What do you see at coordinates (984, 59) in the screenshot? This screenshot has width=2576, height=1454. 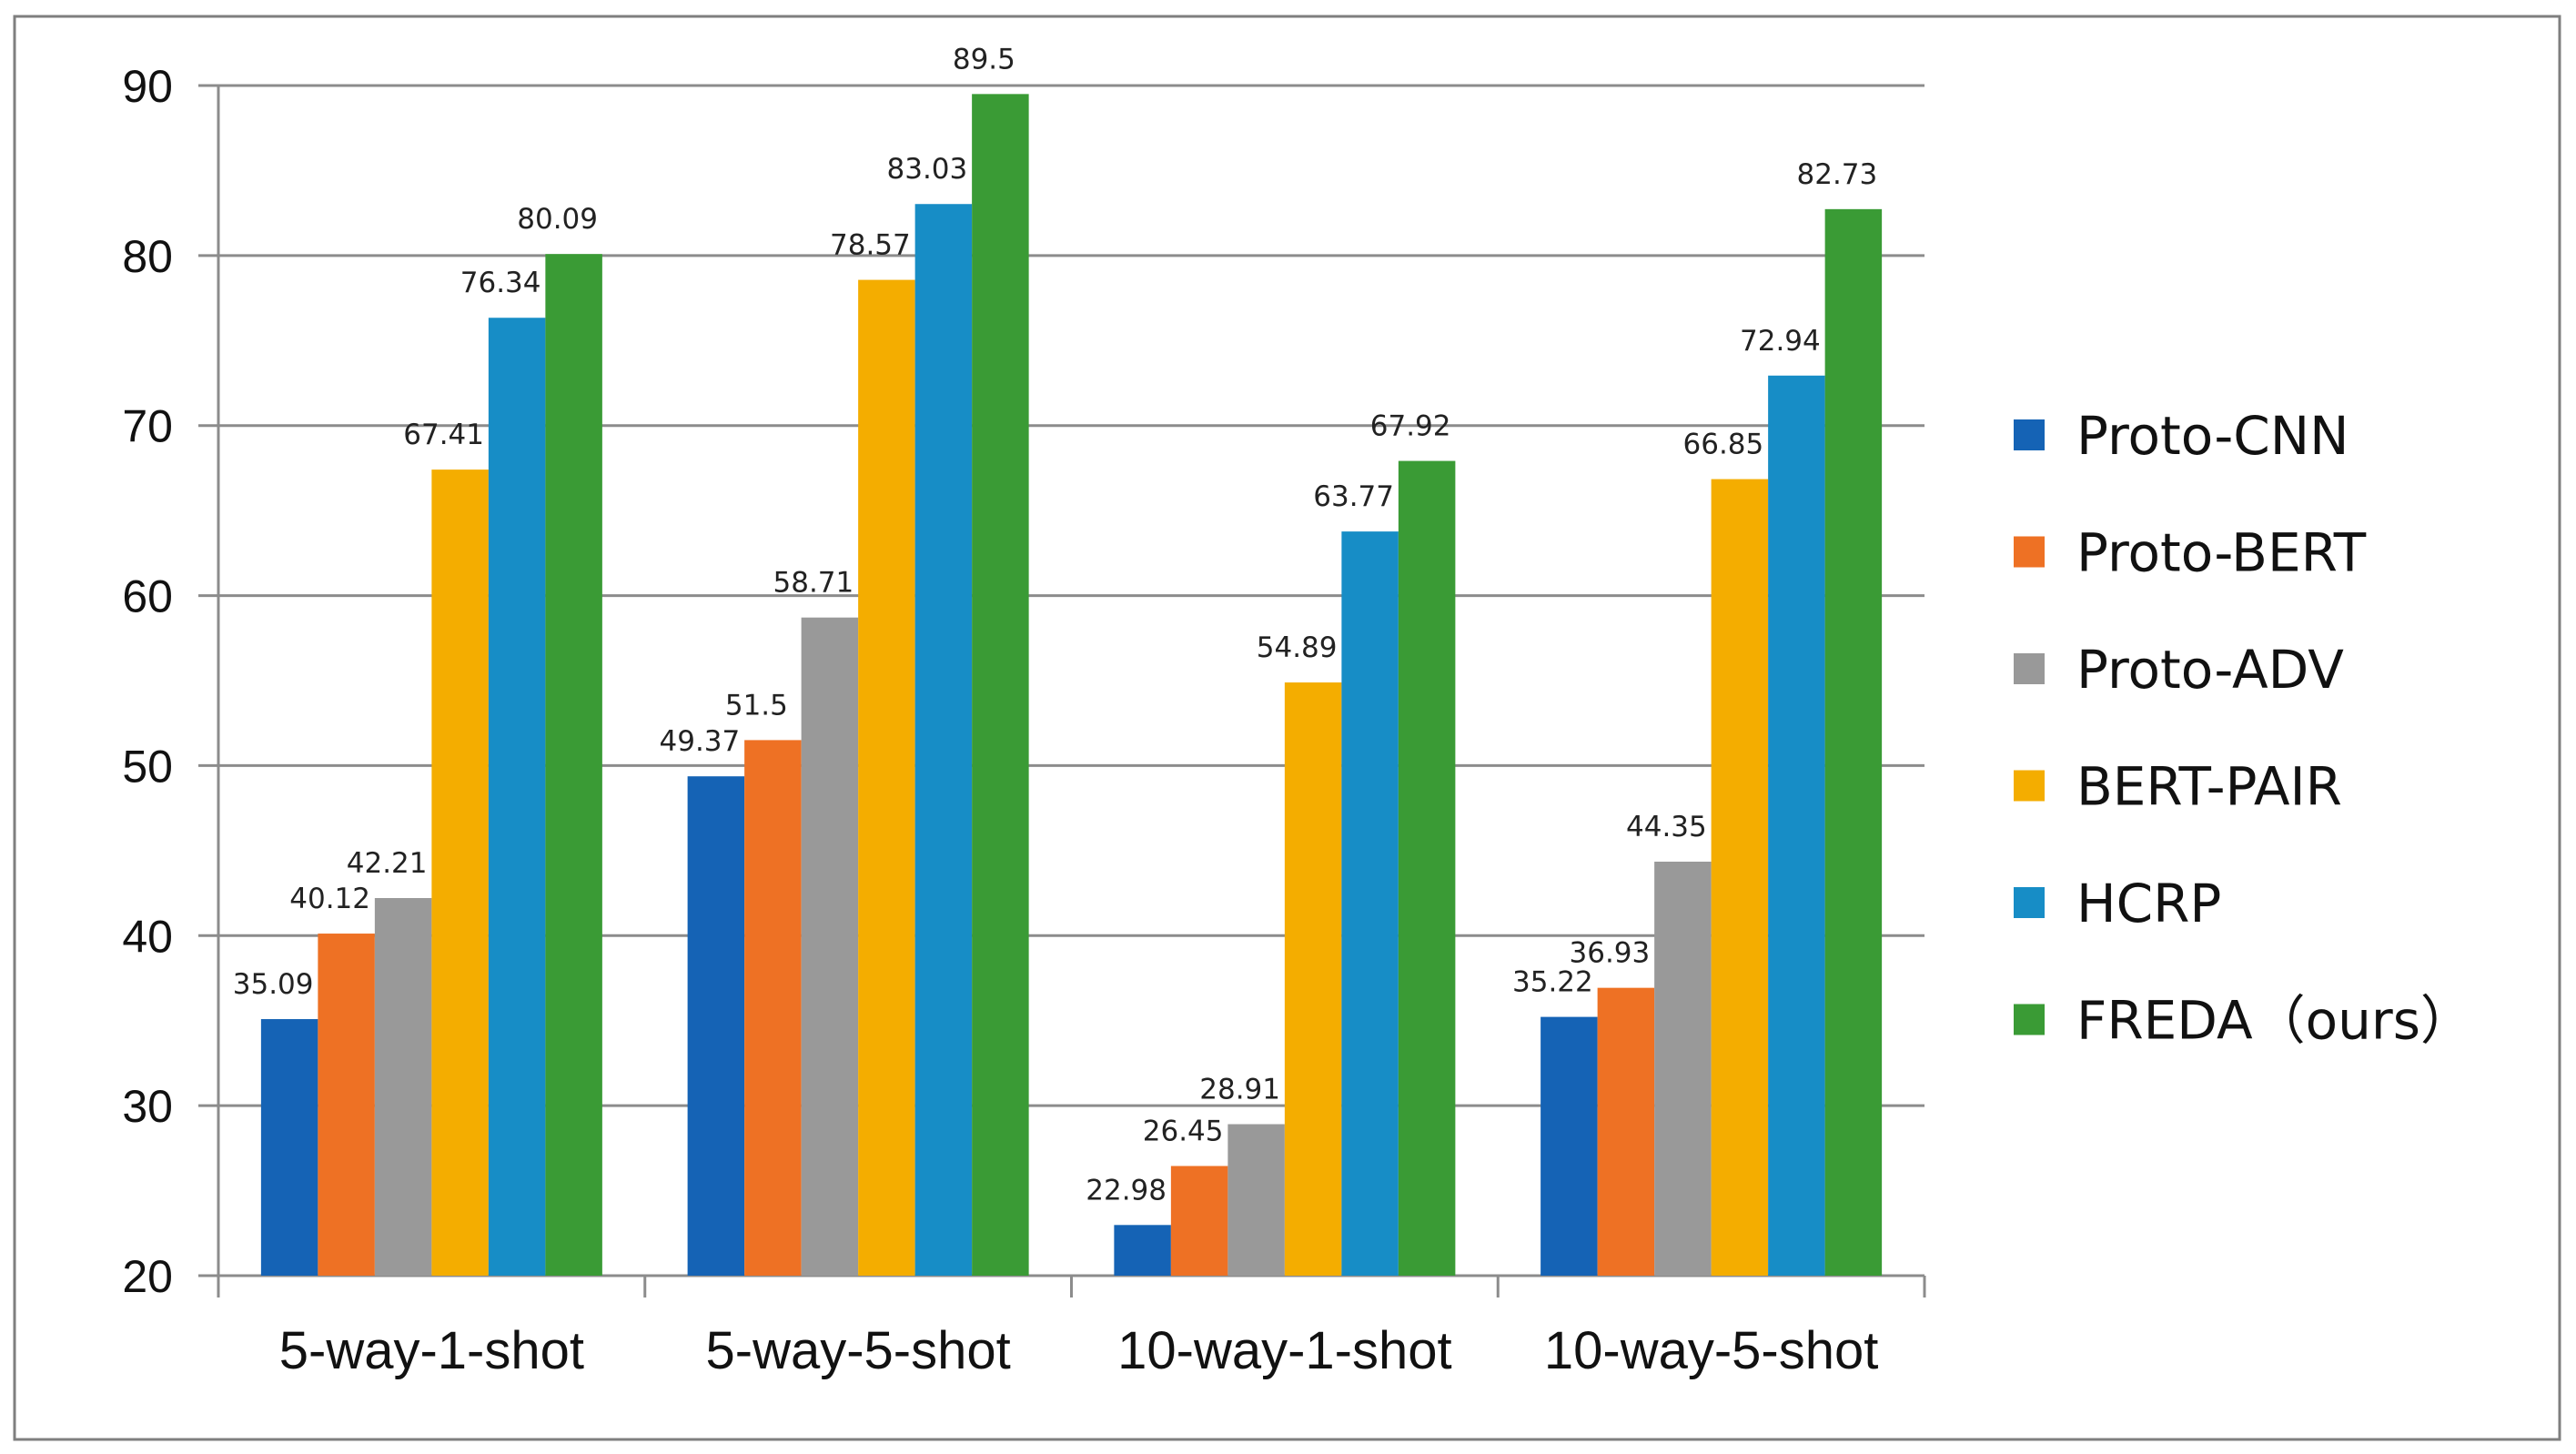 I see `data-label: 89.5` at bounding box center [984, 59].